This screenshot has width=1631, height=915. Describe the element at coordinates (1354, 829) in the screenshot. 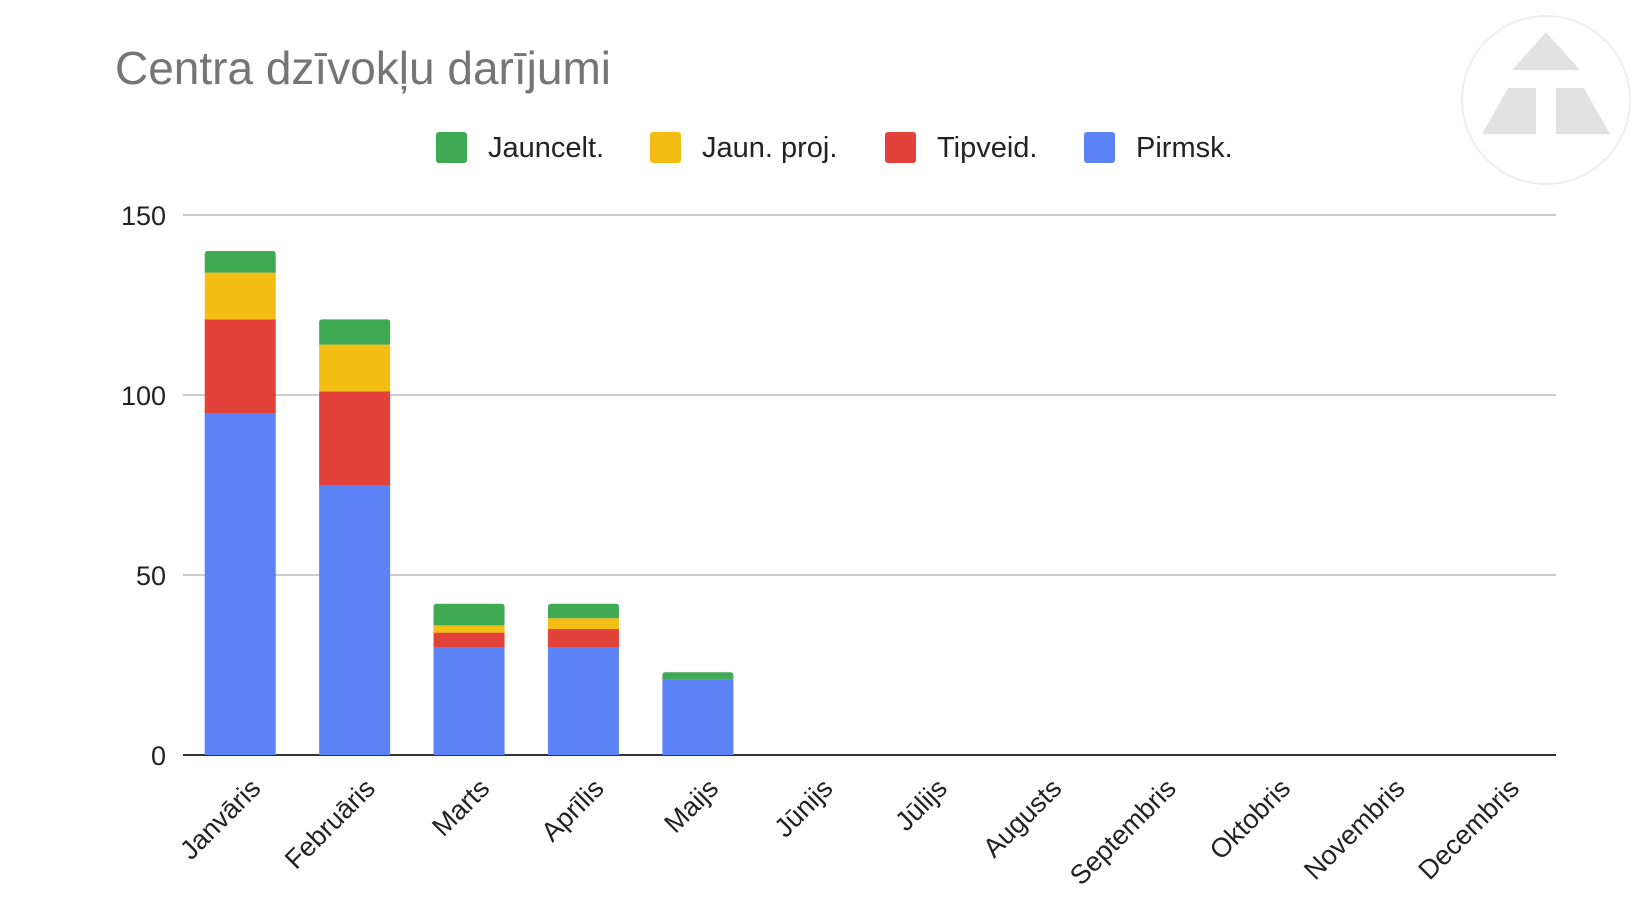

I see `x-tick-label: Novembris` at that location.